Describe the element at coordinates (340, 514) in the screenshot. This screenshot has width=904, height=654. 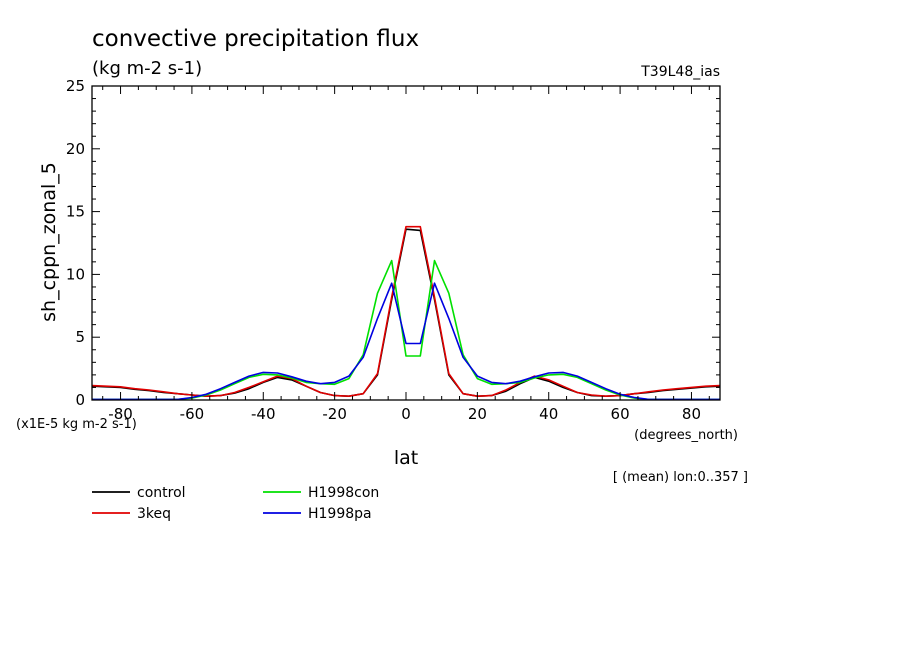
I see `legend-label-h1998pa: H1998pa` at that location.